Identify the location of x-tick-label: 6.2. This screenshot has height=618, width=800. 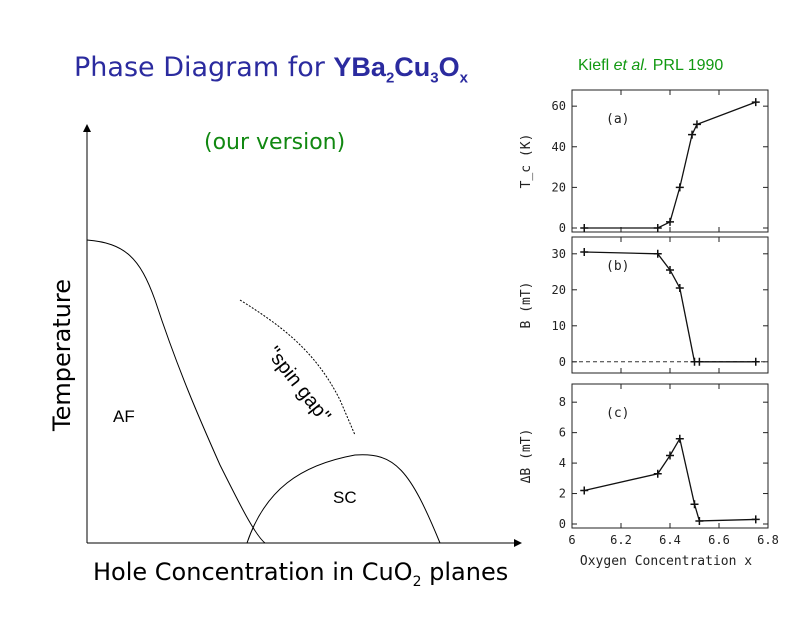
(621, 540).